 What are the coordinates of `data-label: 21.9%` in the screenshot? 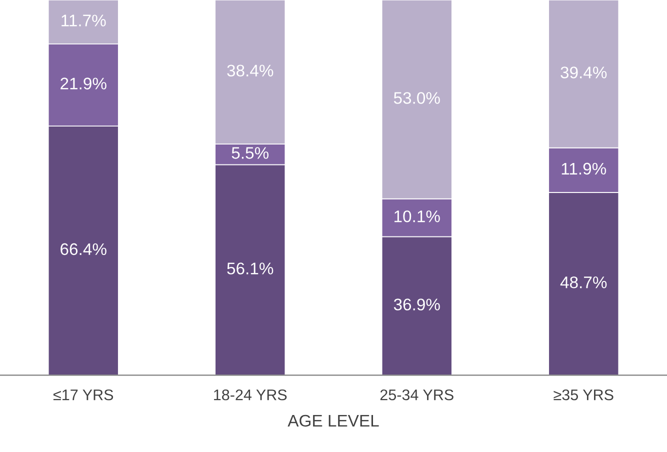 It's located at (83, 84).